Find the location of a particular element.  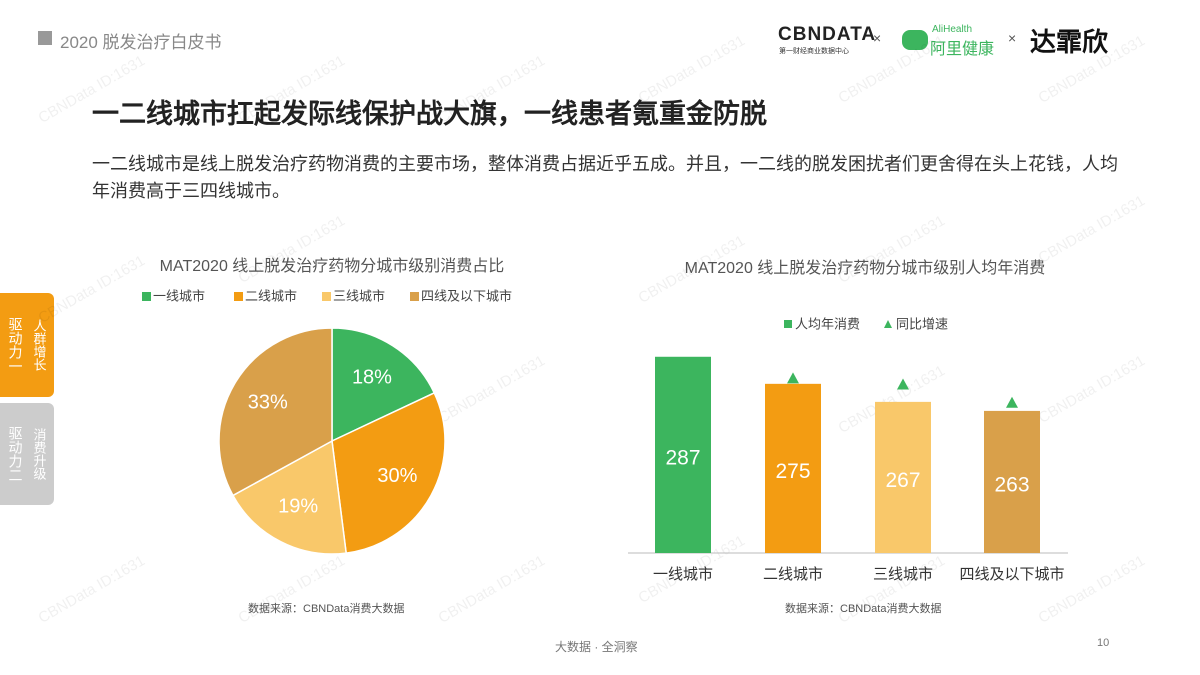

legend-label: 人均年消费 is located at coordinates (827, 323).